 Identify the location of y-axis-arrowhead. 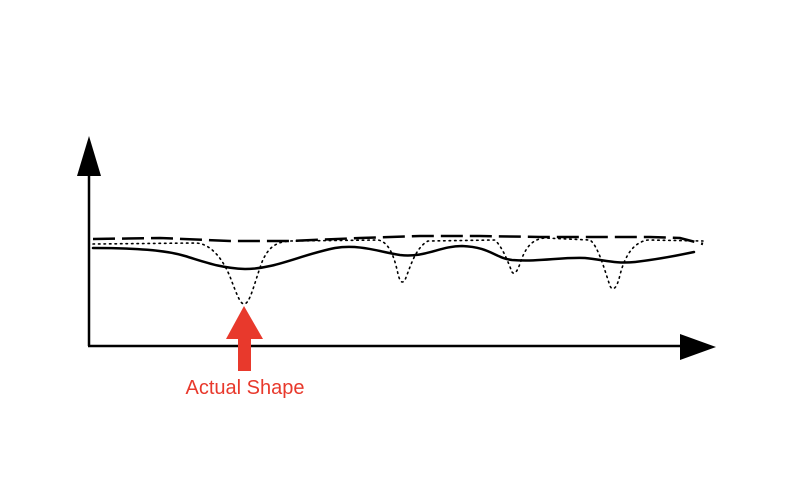
(89, 156).